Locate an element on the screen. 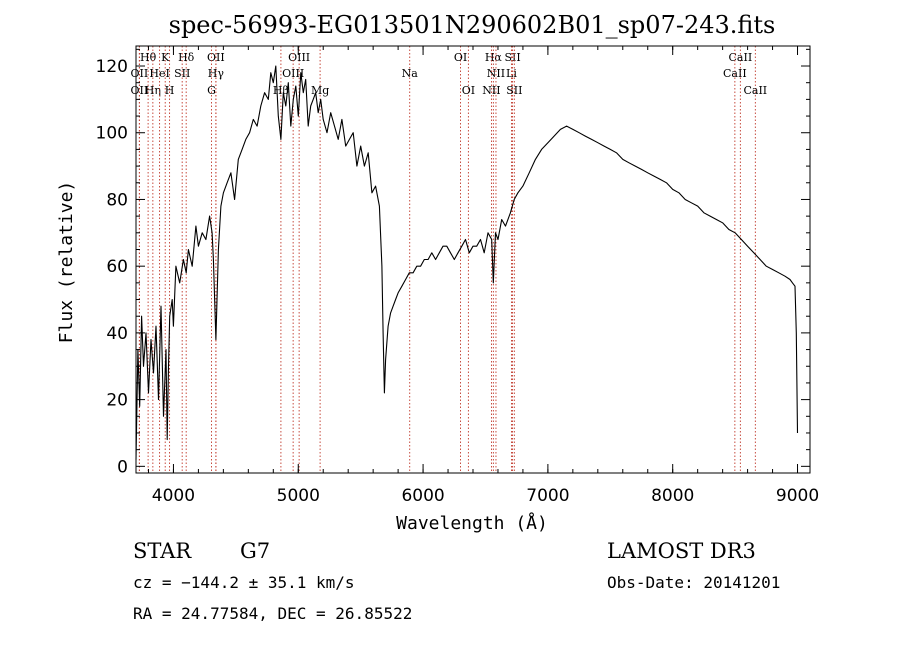 The image size is (900, 649). y-tick-label-0: 0 is located at coordinates (122, 467).